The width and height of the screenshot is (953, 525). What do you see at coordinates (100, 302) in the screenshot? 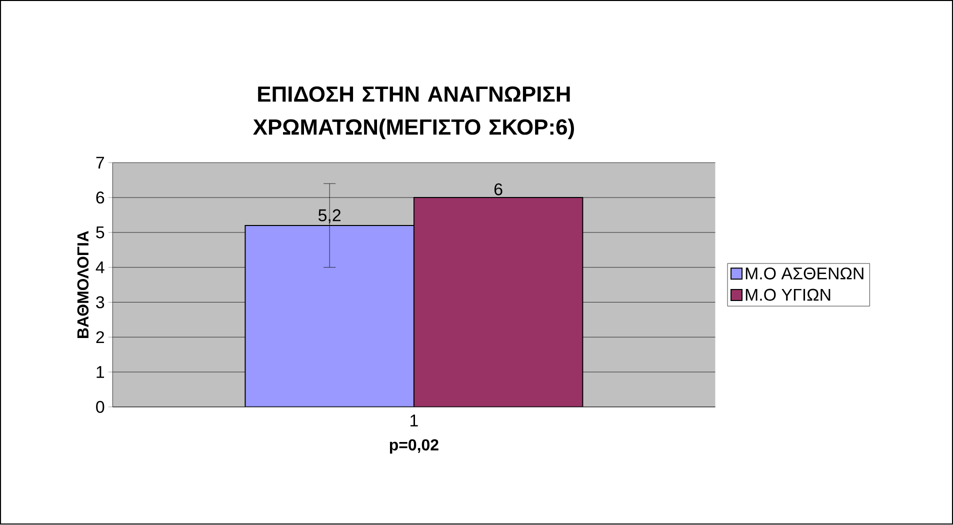
I see `y-tick-label: 3` at bounding box center [100, 302].